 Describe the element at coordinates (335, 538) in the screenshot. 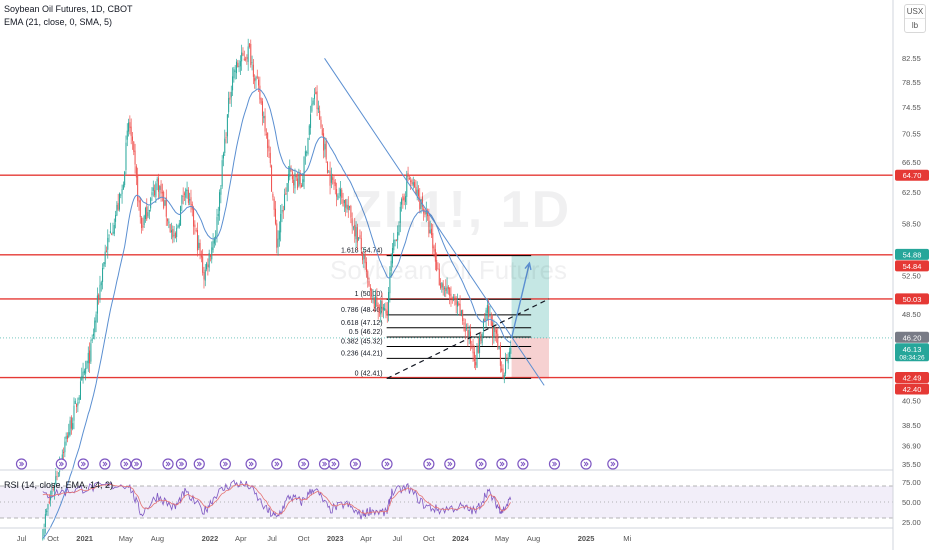

I see `time-tick-label: 2023` at that location.